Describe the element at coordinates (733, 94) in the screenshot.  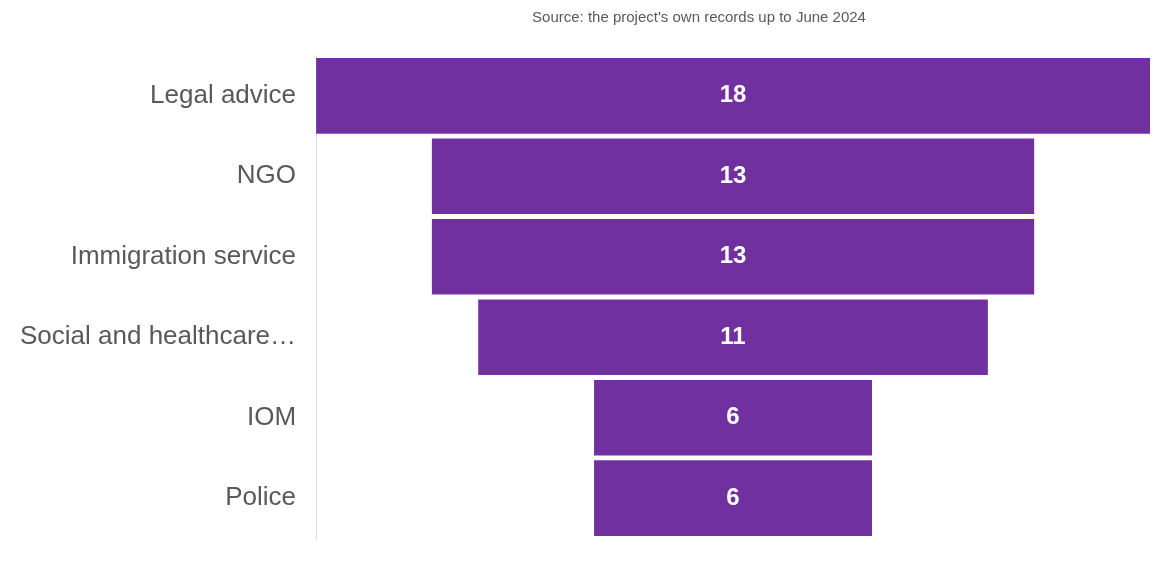
I see `data-label: 18` at that location.